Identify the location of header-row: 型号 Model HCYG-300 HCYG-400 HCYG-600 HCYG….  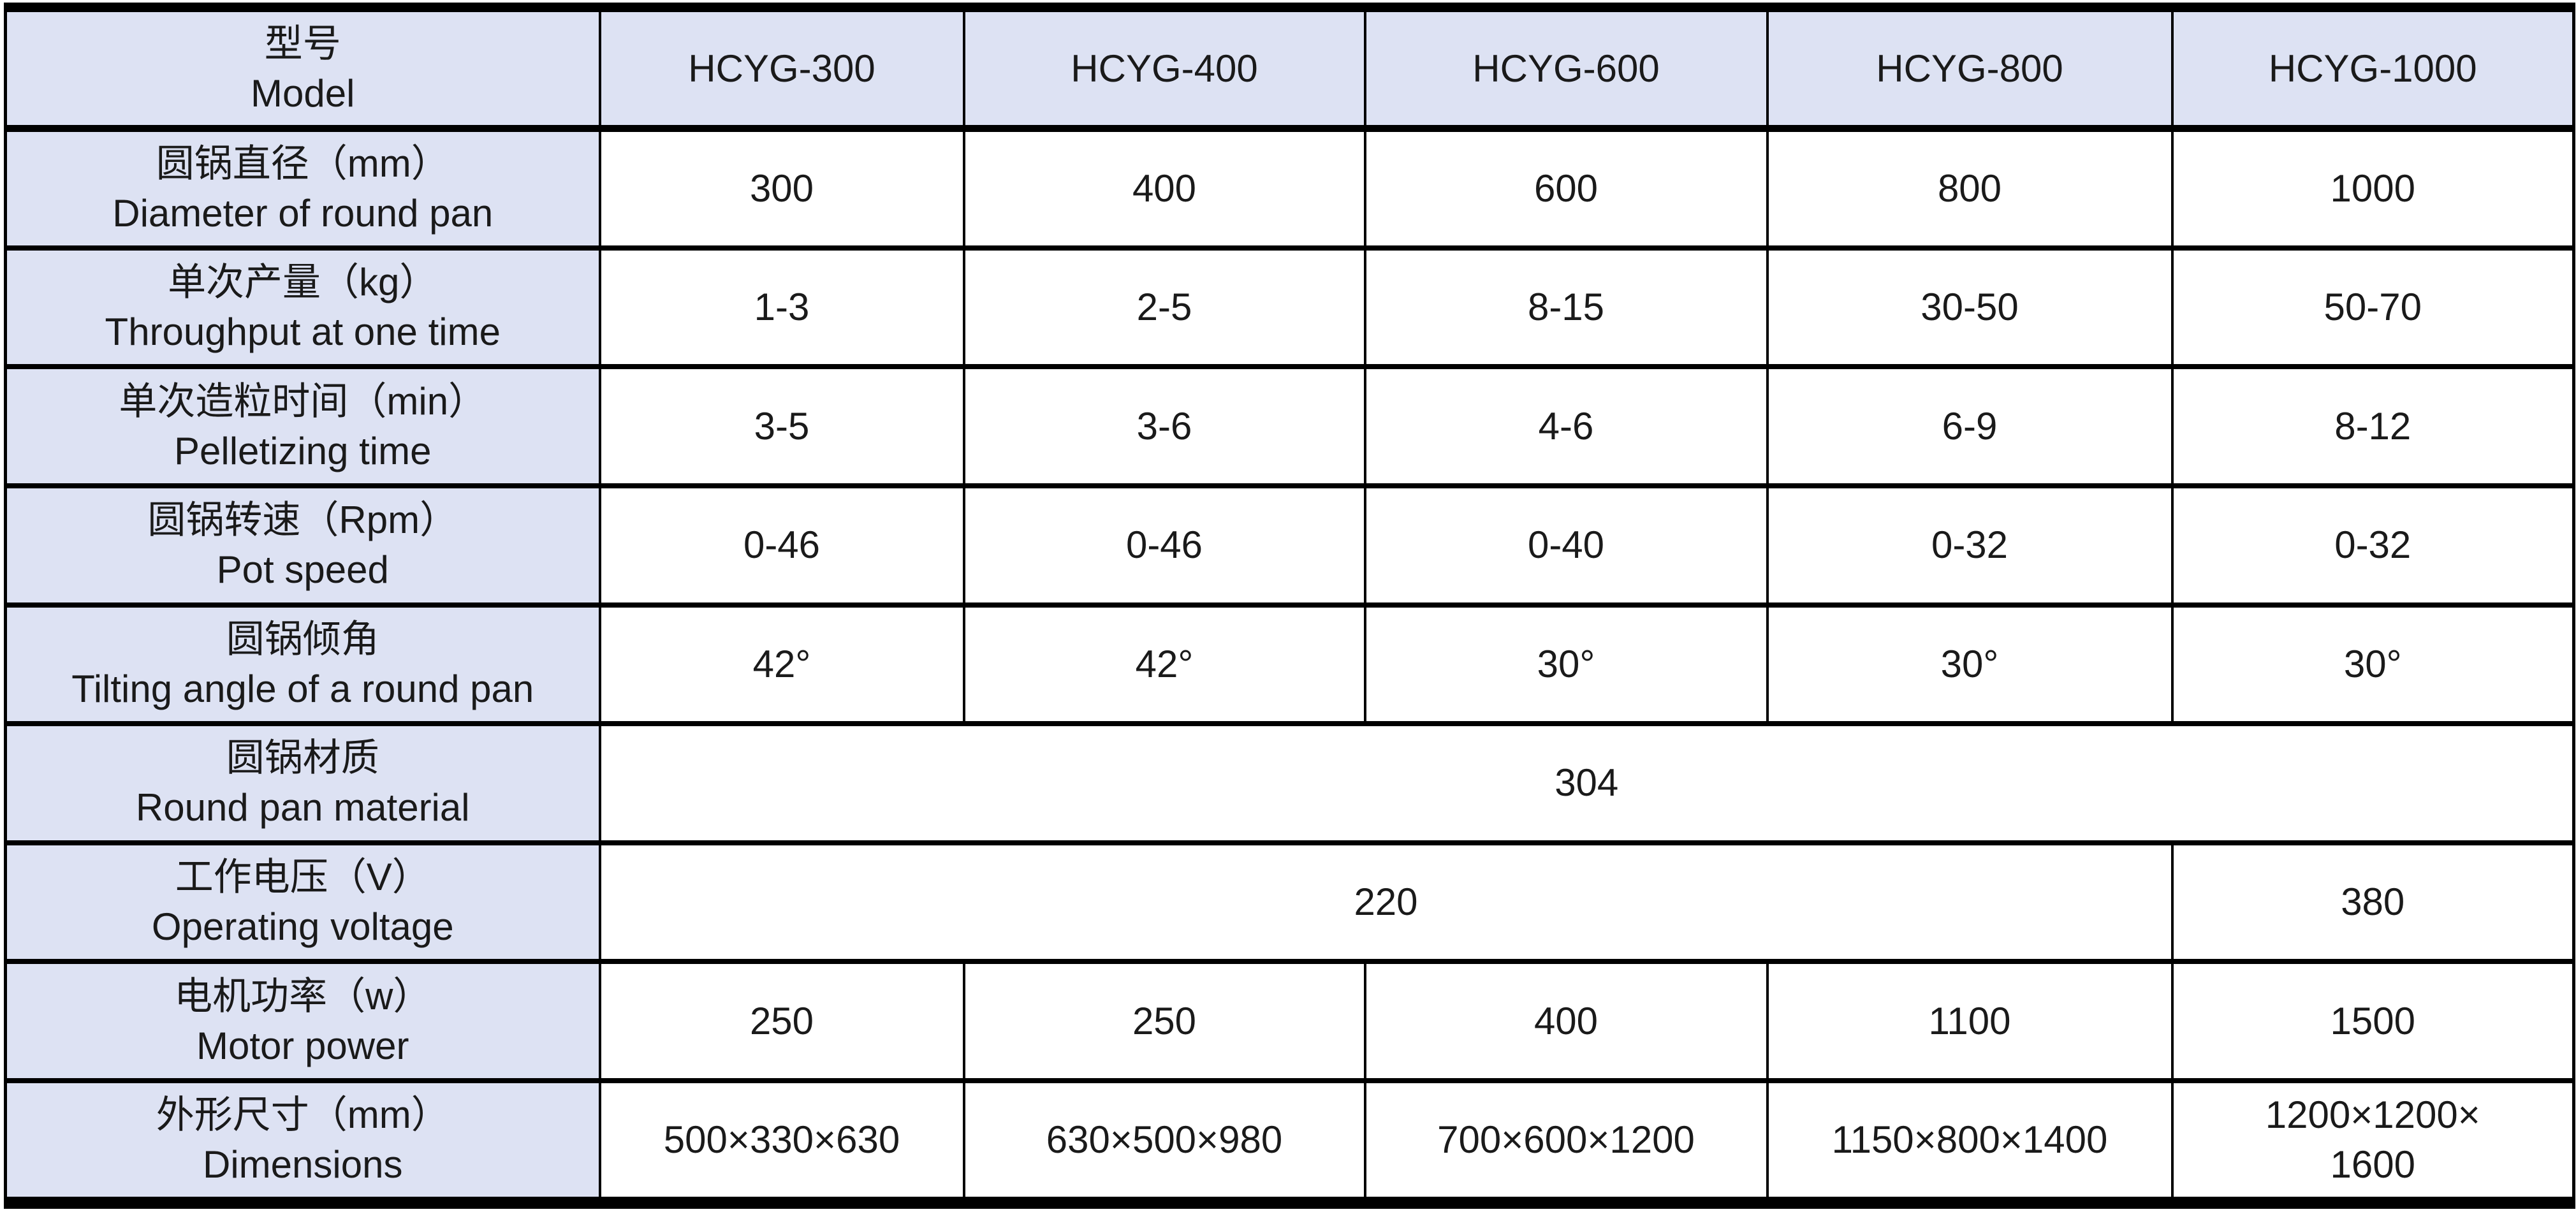
(1289, 67).